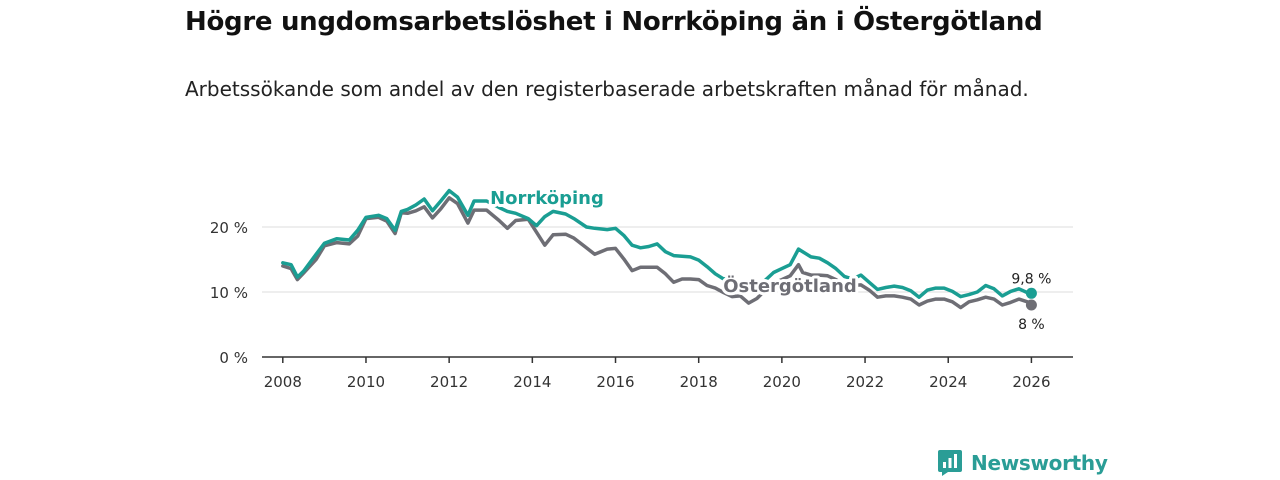 This screenshot has height=480, width=1280. What do you see at coordinates (699, 382) in the screenshot?
I see `x-tick-label: 2018` at bounding box center [699, 382].